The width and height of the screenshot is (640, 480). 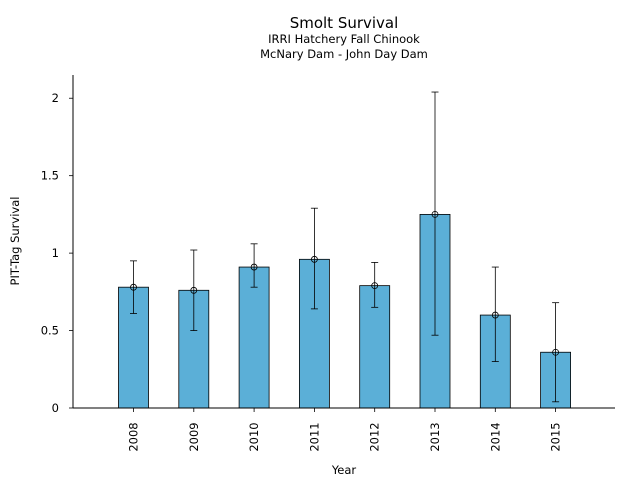 What do you see at coordinates (254, 337) in the screenshot?
I see `bar-2010` at bounding box center [254, 337].